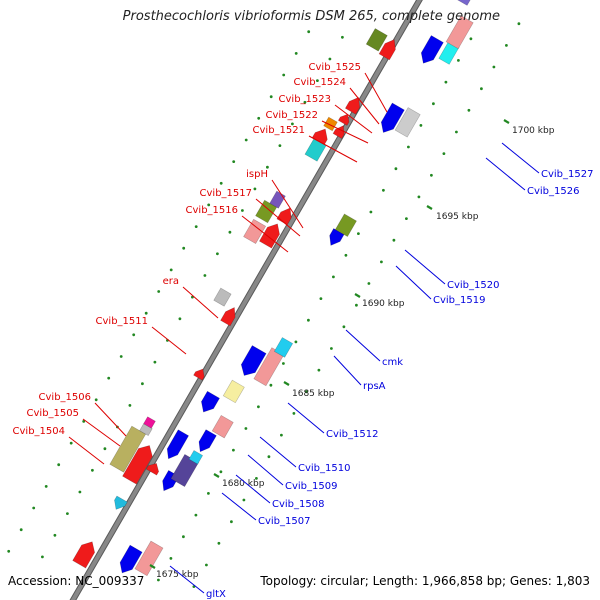 This screenshot has height=600, width=600. What do you see at coordinates (432, 49) in the screenshot?
I see `gene-feature-r-d` at bounding box center [432, 49].